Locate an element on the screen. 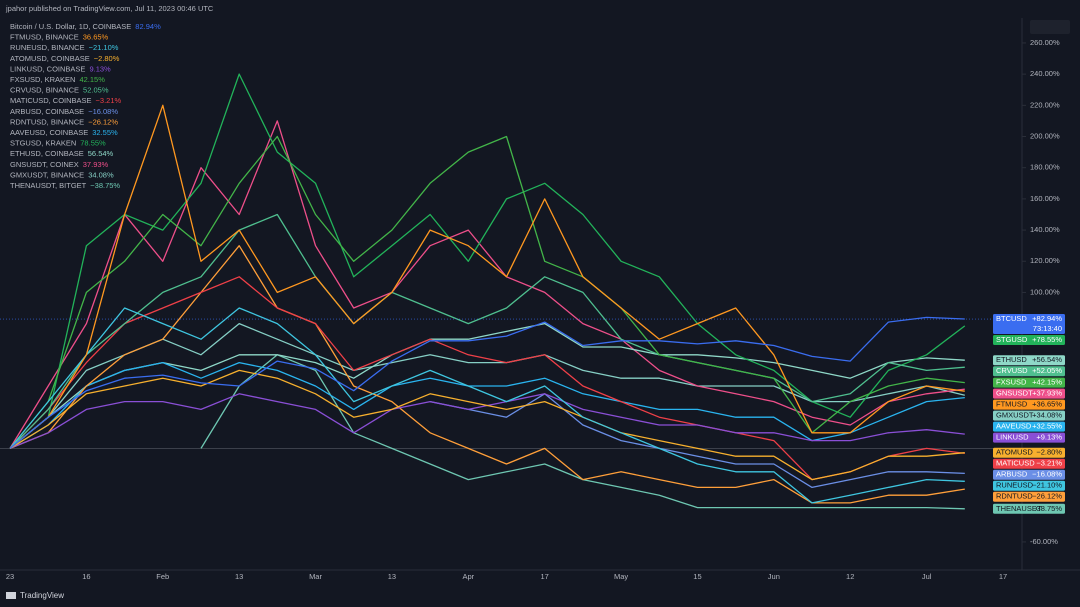  legend-value: 42.15% is located at coordinates (92, 79).